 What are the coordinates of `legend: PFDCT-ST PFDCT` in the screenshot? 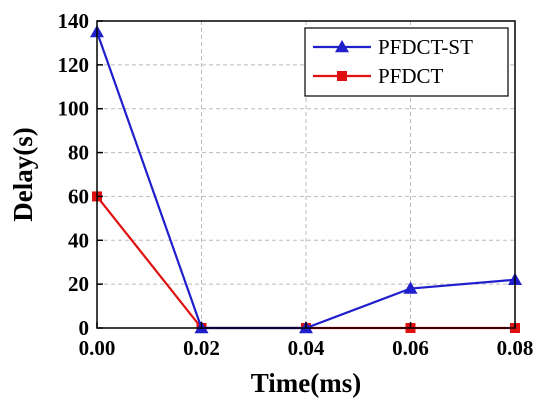 It's located at (406, 62).